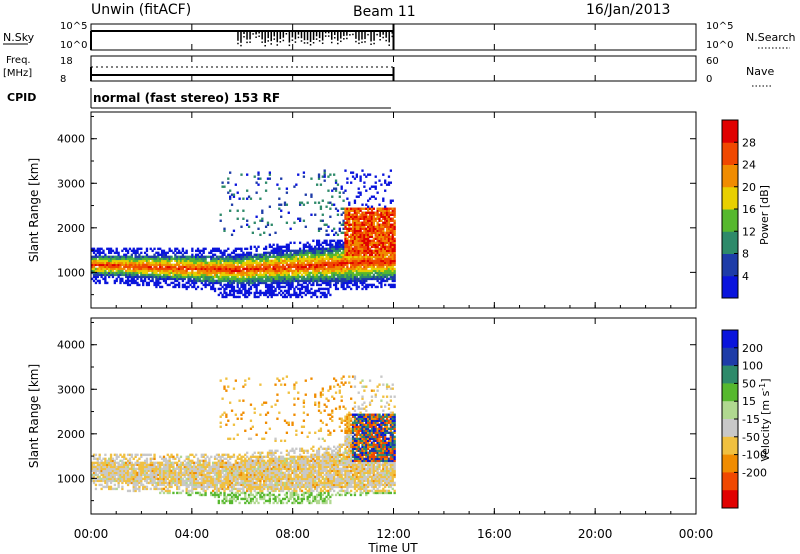  Describe the element at coordinates (66, 61) in the screenshot. I see `freq-tick-high: 18` at that location.